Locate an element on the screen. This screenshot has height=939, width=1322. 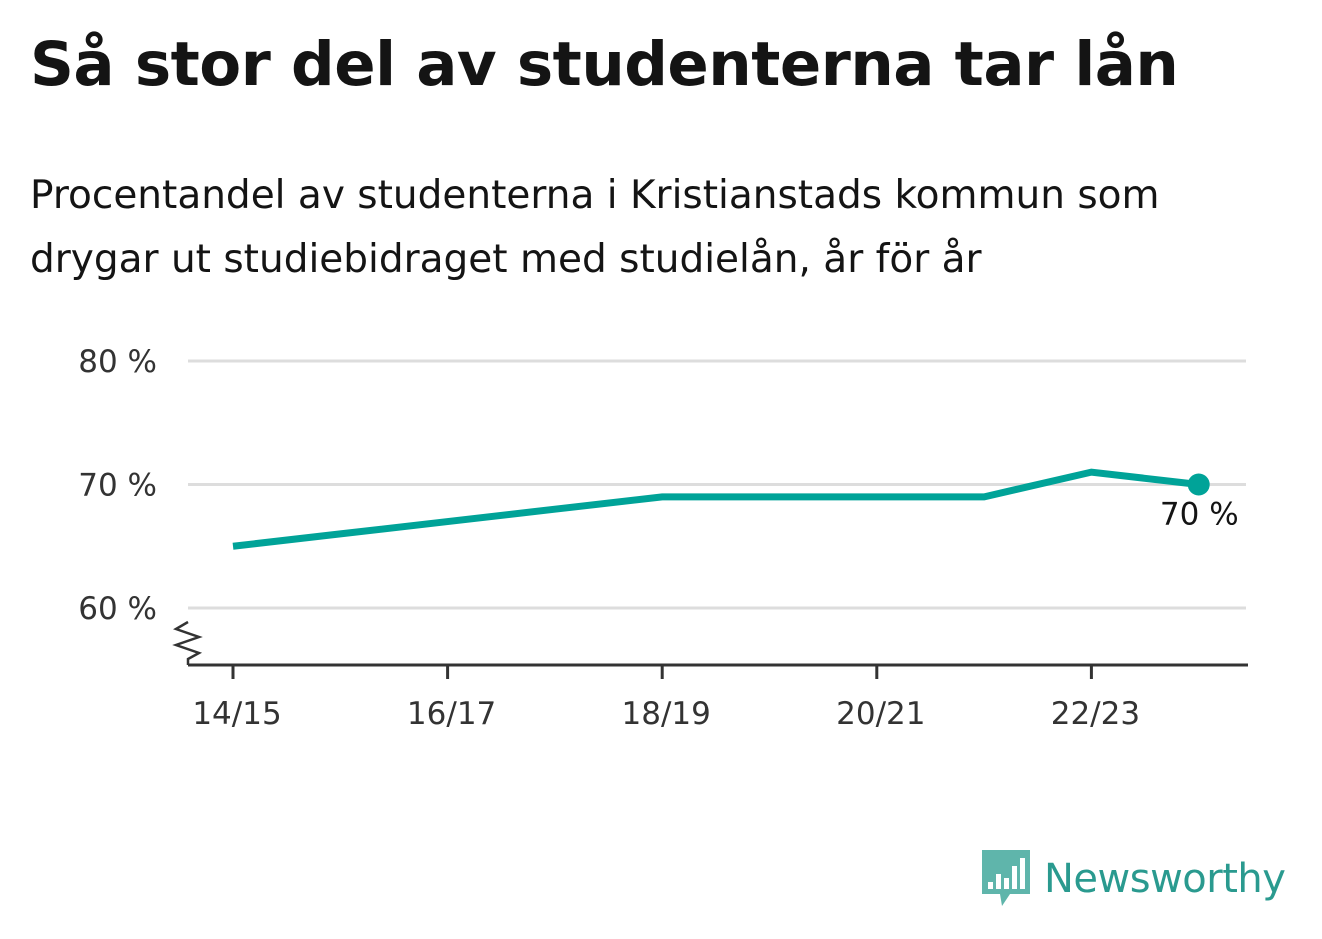
y-tick-label: 60 % is located at coordinates (117, 609).